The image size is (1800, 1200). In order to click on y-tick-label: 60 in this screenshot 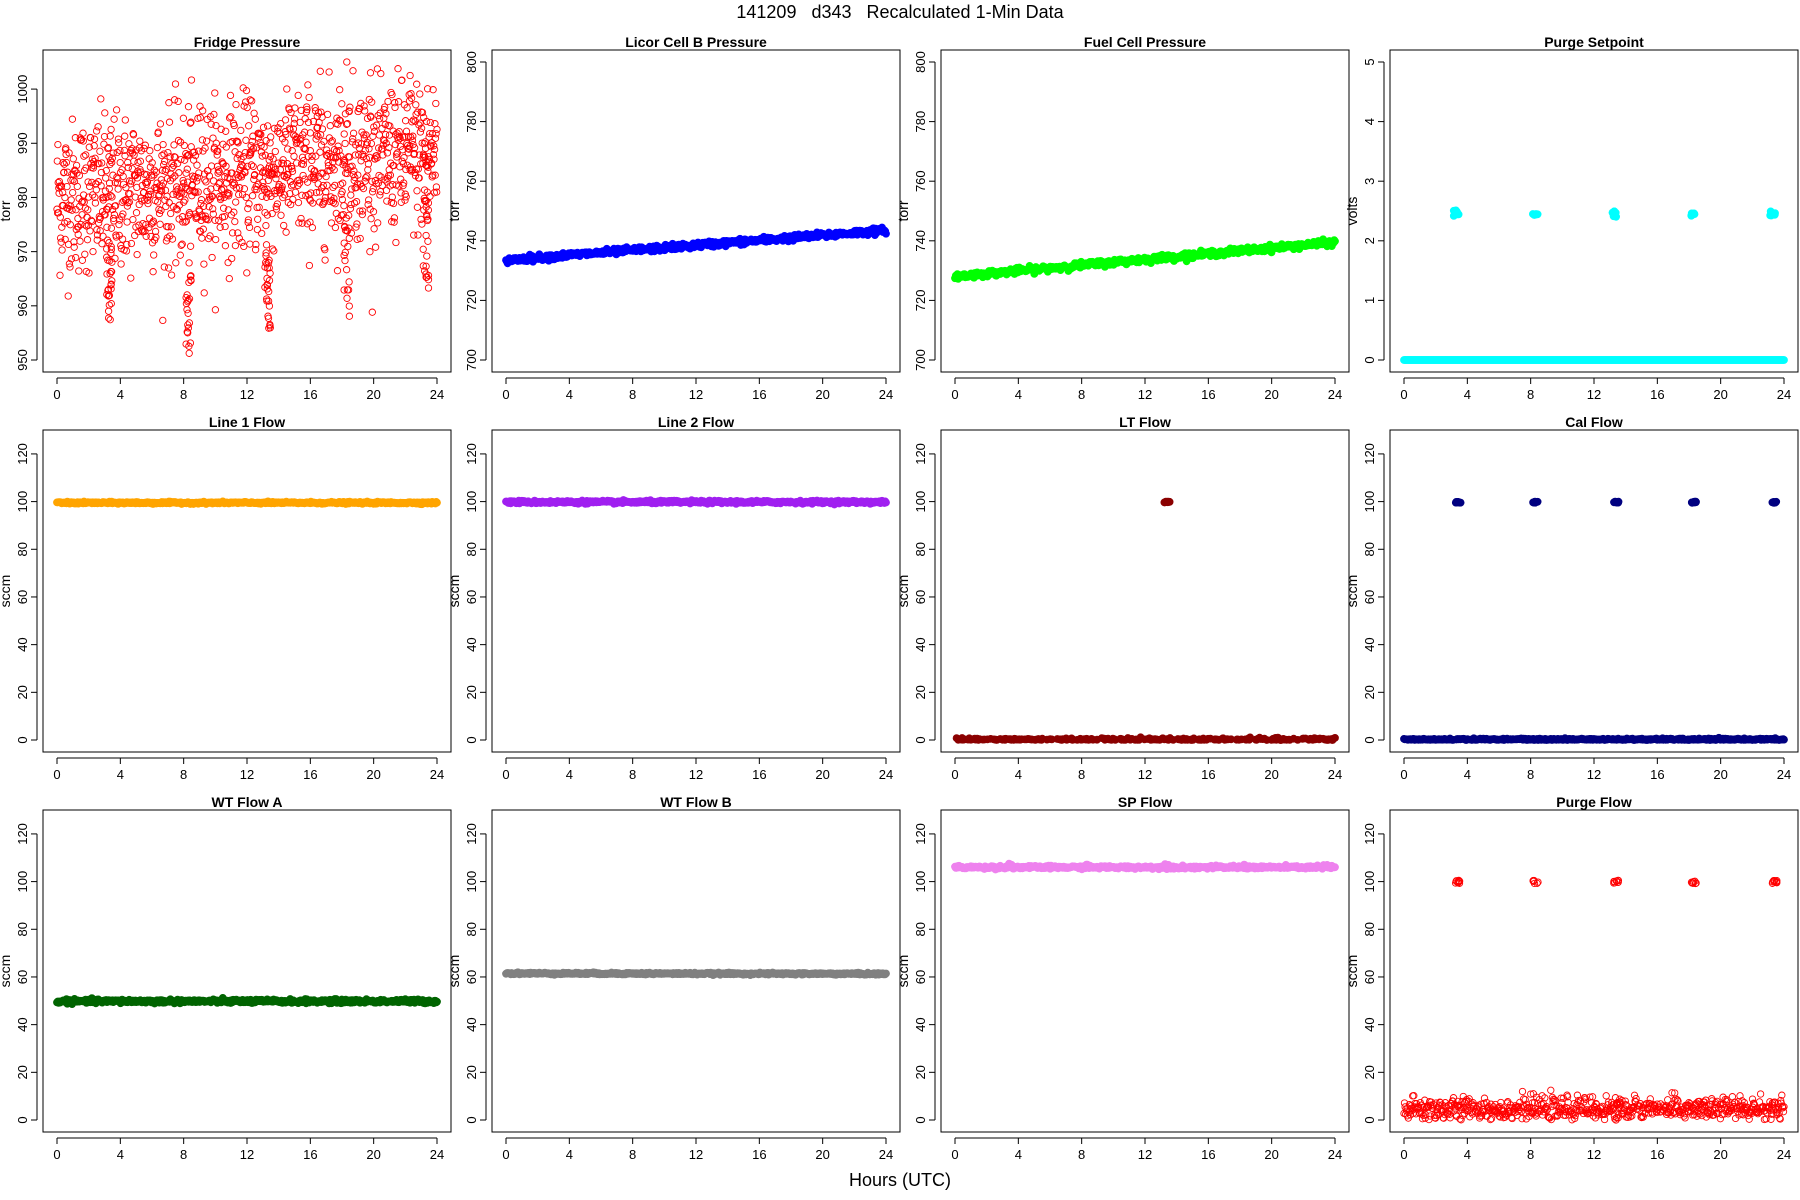, I will do `click(920, 597)`.